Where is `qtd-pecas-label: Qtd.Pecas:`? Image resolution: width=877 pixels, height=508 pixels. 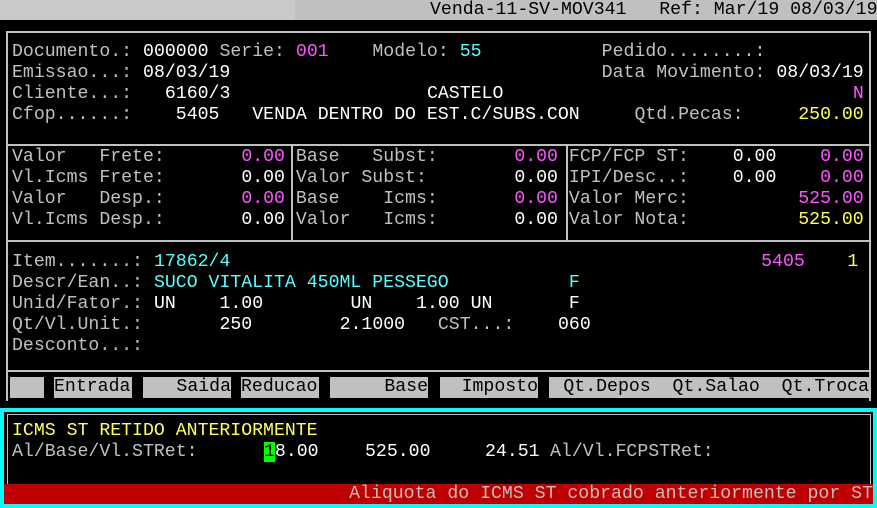
qtd-pecas-label: Qtd.Pecas: is located at coordinates (689, 115).